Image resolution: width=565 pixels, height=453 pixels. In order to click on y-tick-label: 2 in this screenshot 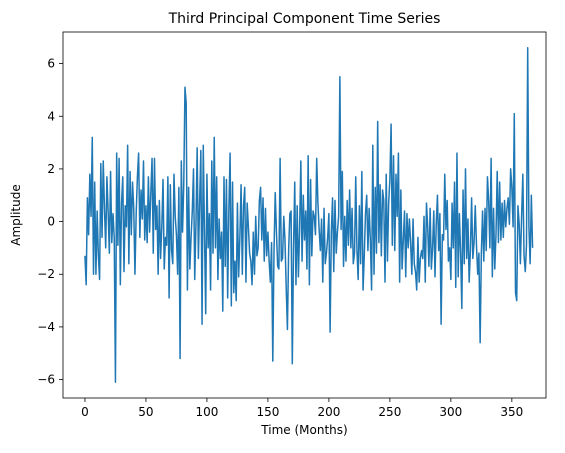, I will do `click(51, 169)`.